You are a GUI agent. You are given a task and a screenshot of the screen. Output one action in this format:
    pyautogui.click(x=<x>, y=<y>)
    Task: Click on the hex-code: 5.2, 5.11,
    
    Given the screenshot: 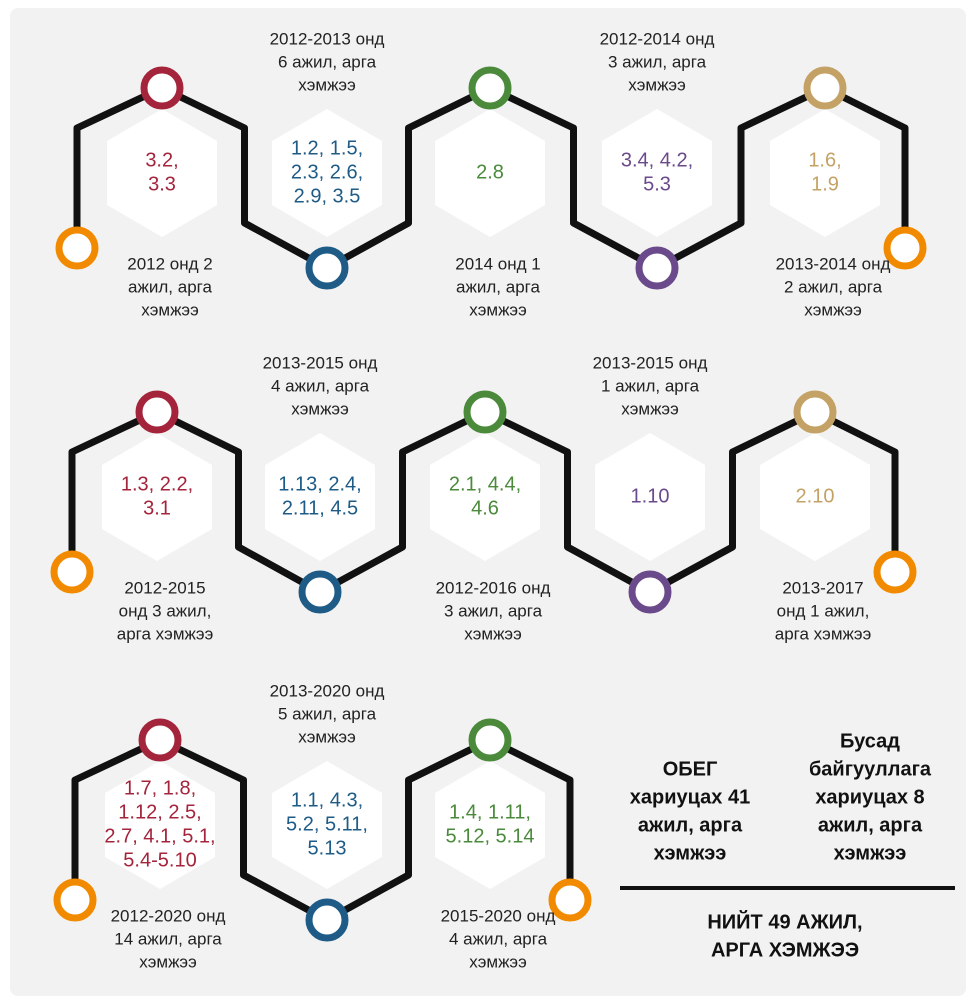 What is the action you would take?
    pyautogui.click(x=327, y=824)
    